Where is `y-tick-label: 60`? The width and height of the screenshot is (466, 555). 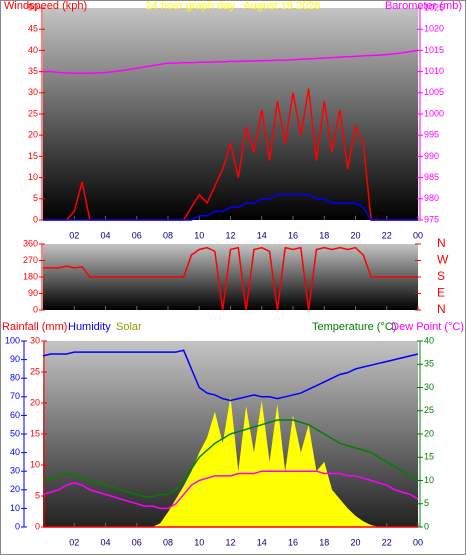
y-tick-label: 60 is located at coordinates (15, 415).